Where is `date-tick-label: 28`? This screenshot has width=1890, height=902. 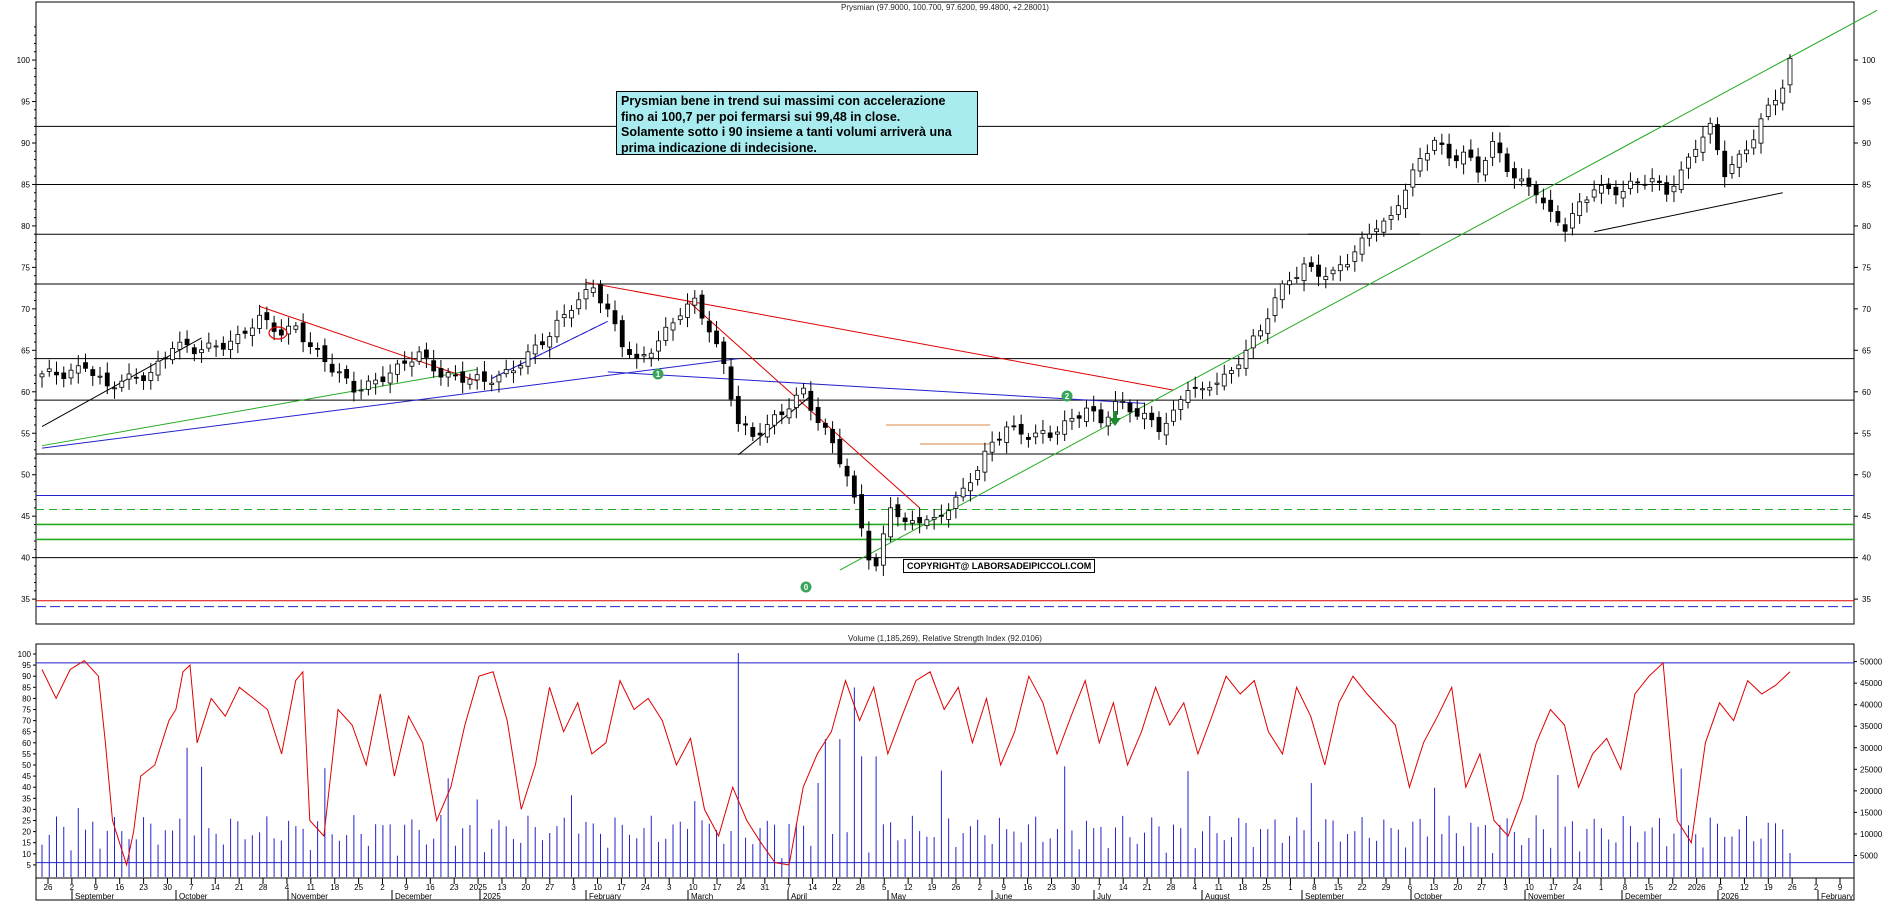 date-tick-label: 28 is located at coordinates (1171, 887).